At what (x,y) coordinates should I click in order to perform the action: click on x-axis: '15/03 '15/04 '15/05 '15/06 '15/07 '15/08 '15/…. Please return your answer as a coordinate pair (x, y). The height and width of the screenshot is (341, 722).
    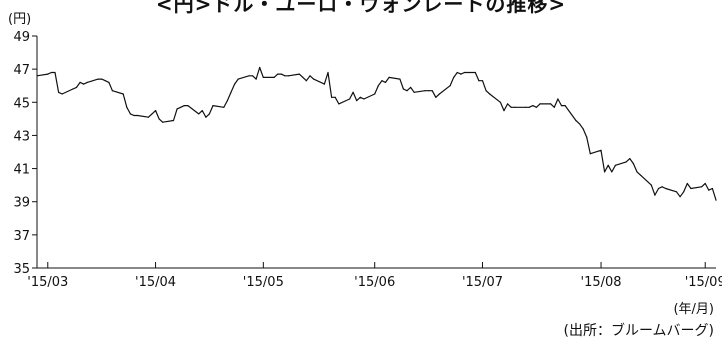
    Looking at the image, I should click on (374, 276).